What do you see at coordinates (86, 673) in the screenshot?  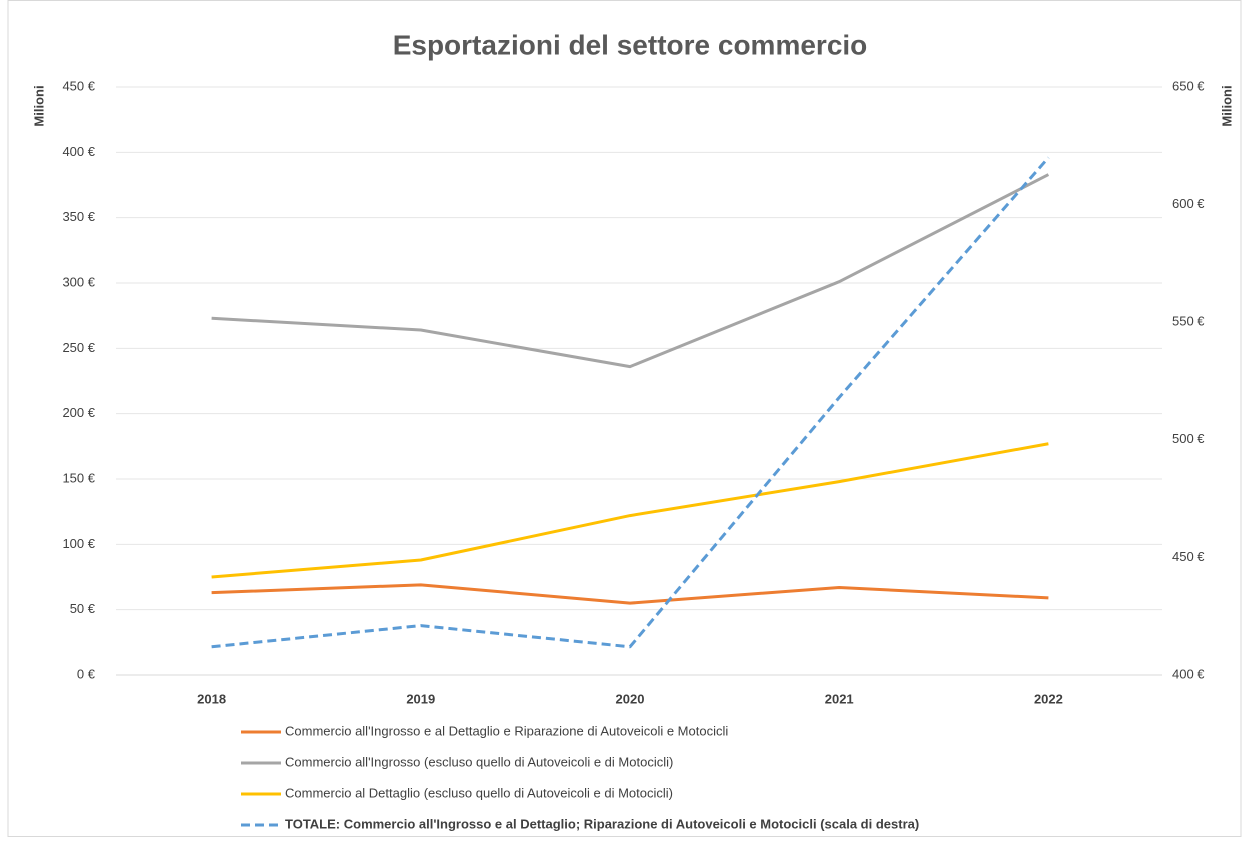 I see `y-tick-label: 0 €` at bounding box center [86, 673].